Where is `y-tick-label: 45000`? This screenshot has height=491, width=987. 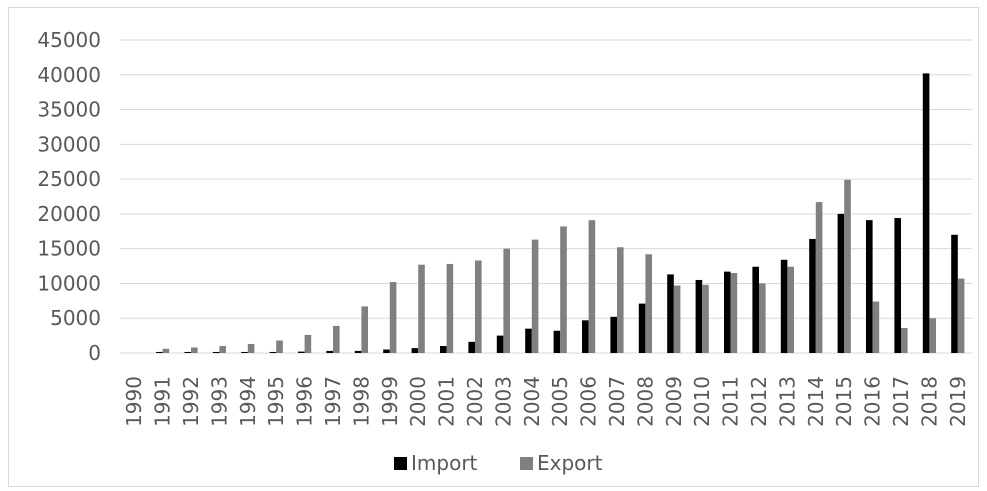
y-tick-label: 45000 is located at coordinates (69, 40).